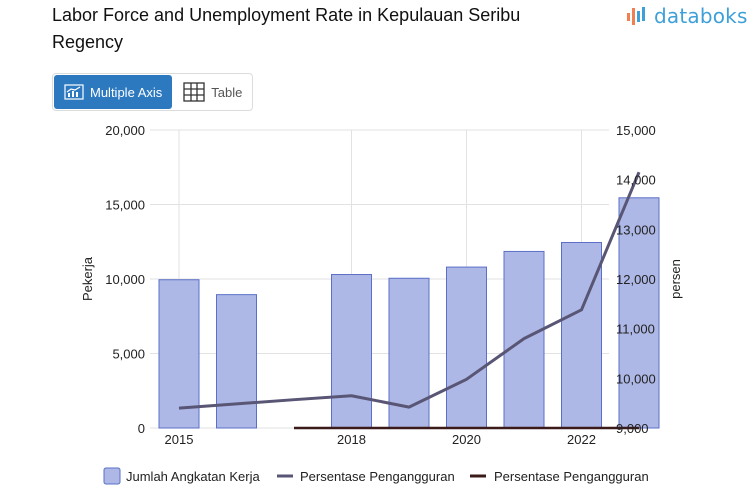 The image size is (753, 498). I want to click on right-tick-label: 9,000, so click(632, 428).